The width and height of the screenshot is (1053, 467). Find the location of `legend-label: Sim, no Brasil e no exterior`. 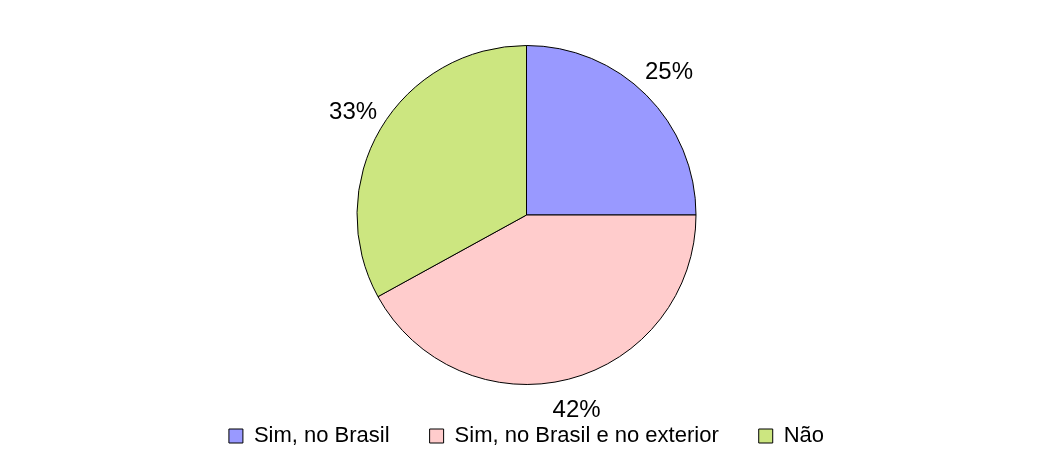

legend-label: Sim, no Brasil e no exterior is located at coordinates (586, 435).